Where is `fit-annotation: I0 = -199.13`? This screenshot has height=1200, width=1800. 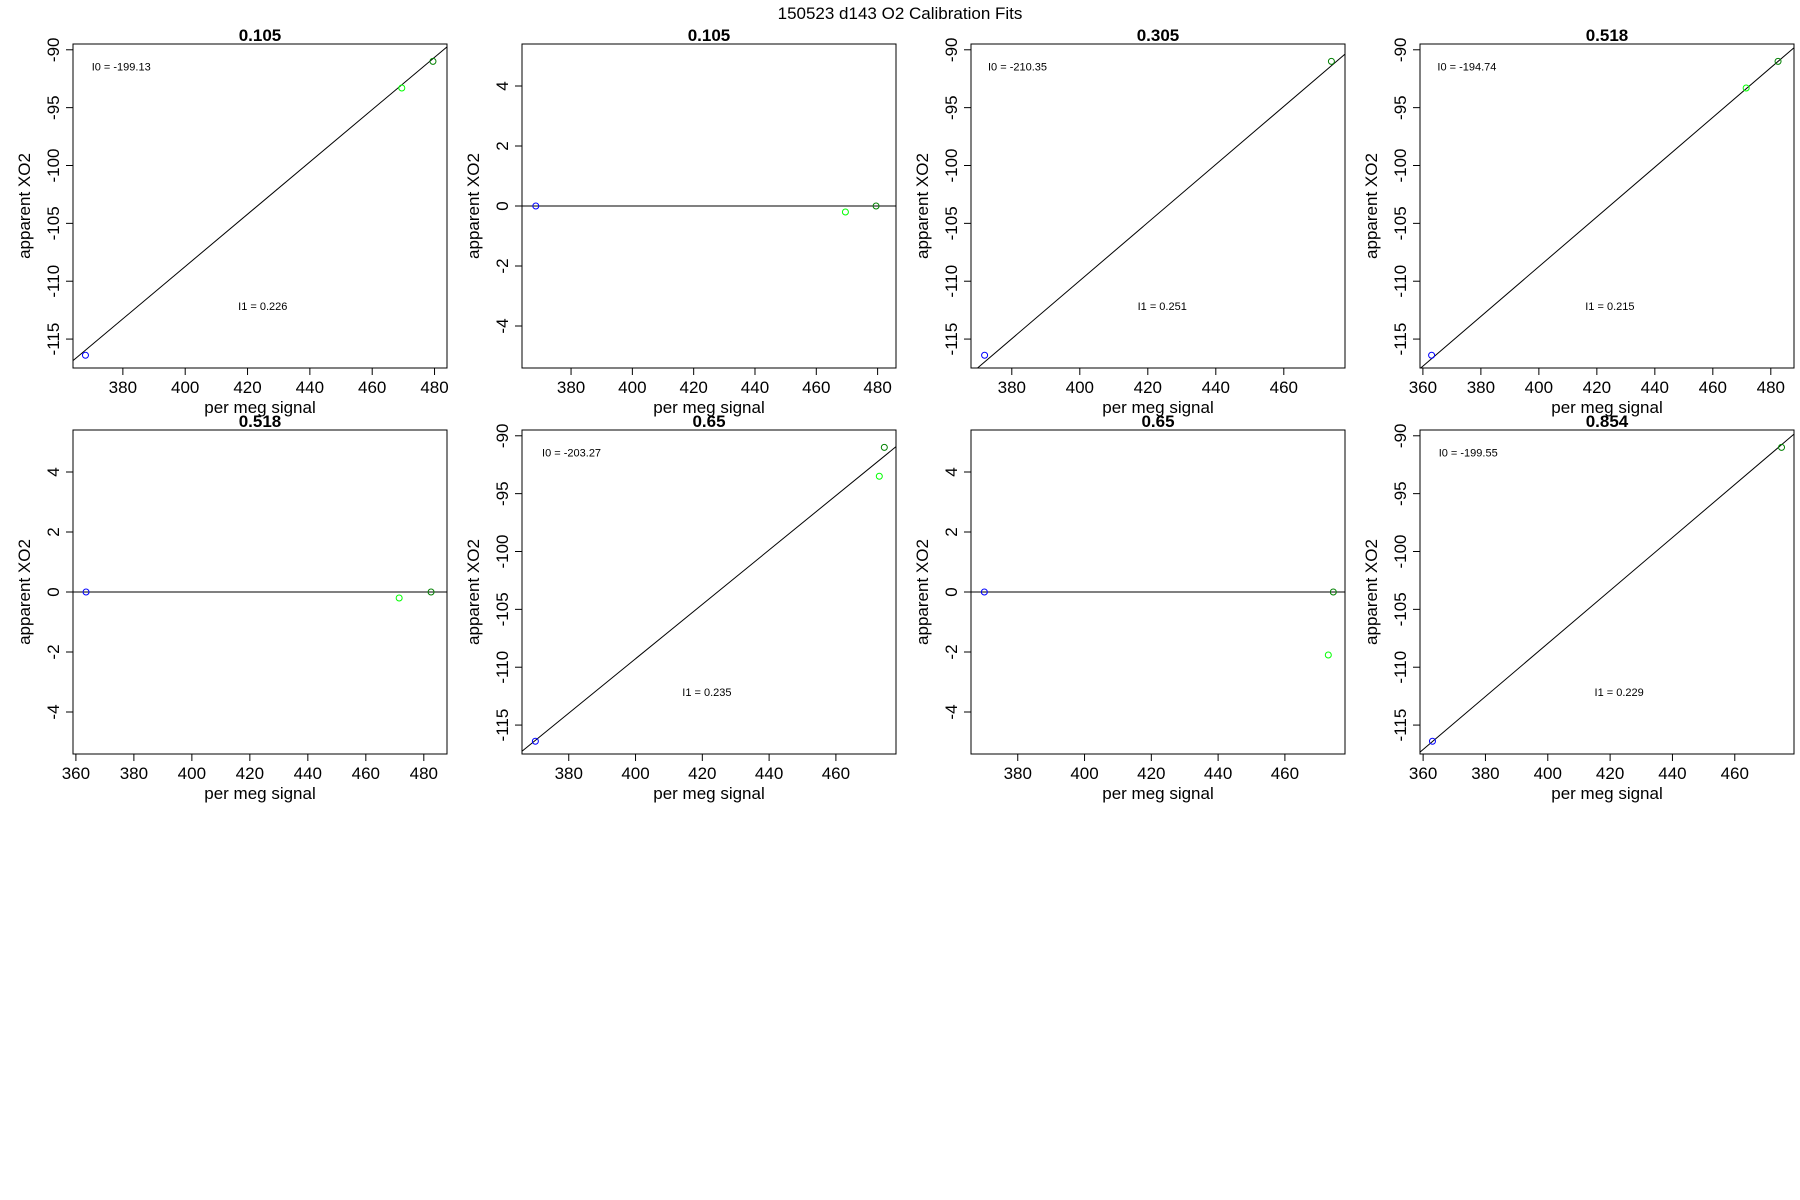
fit-annotation: I0 = -199.13 is located at coordinates (121, 68).